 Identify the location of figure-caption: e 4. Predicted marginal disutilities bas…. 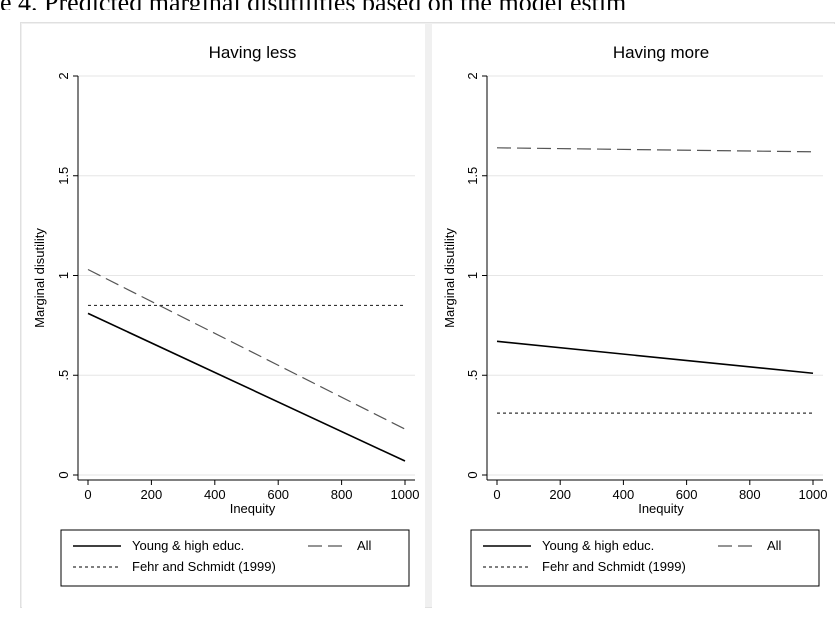
(419, 5).